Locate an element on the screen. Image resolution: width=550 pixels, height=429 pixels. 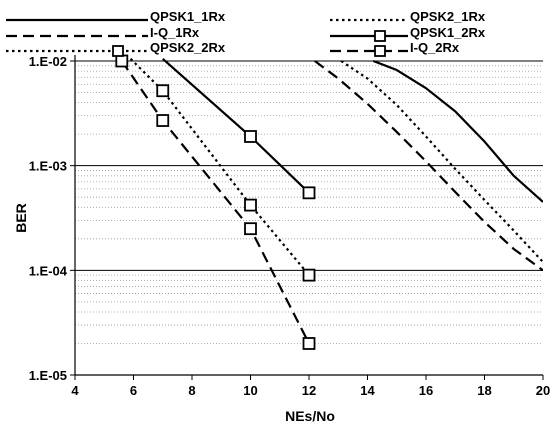
x-tick-label: 10 is located at coordinates (250, 390).